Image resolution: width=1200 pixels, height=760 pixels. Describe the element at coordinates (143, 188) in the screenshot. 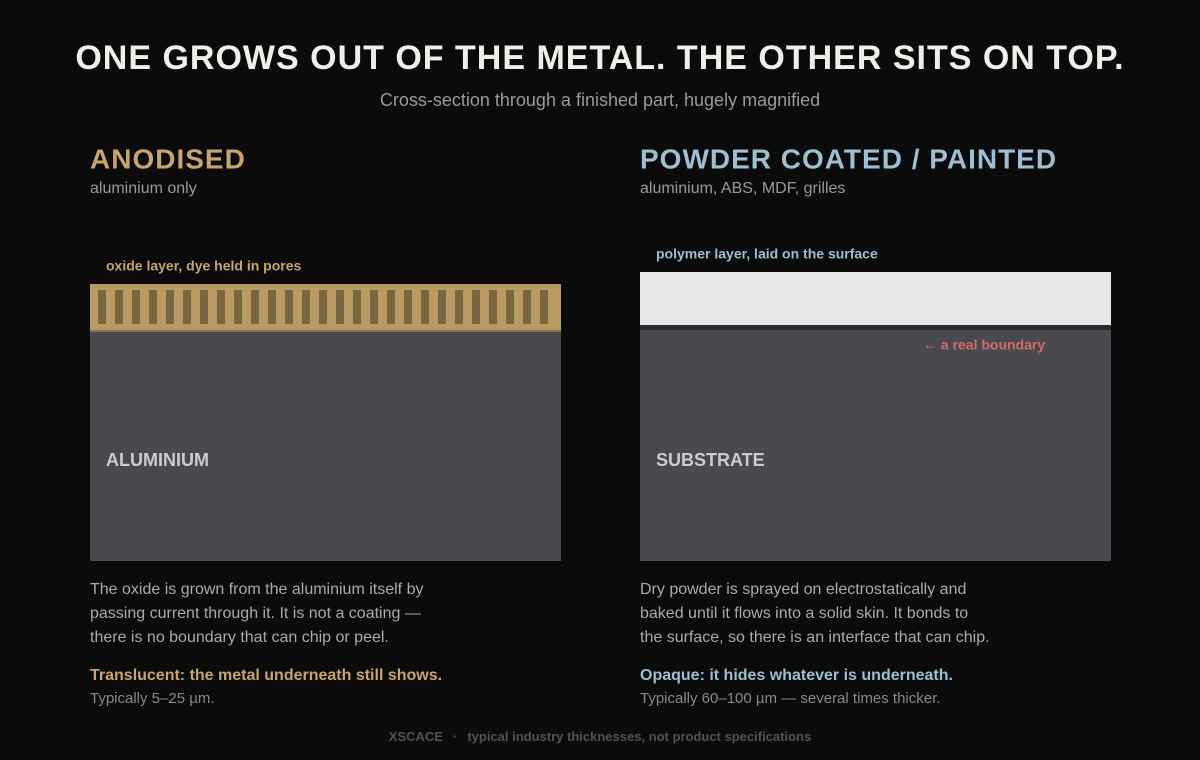

I see `panel-subheading: aluminium only` at that location.